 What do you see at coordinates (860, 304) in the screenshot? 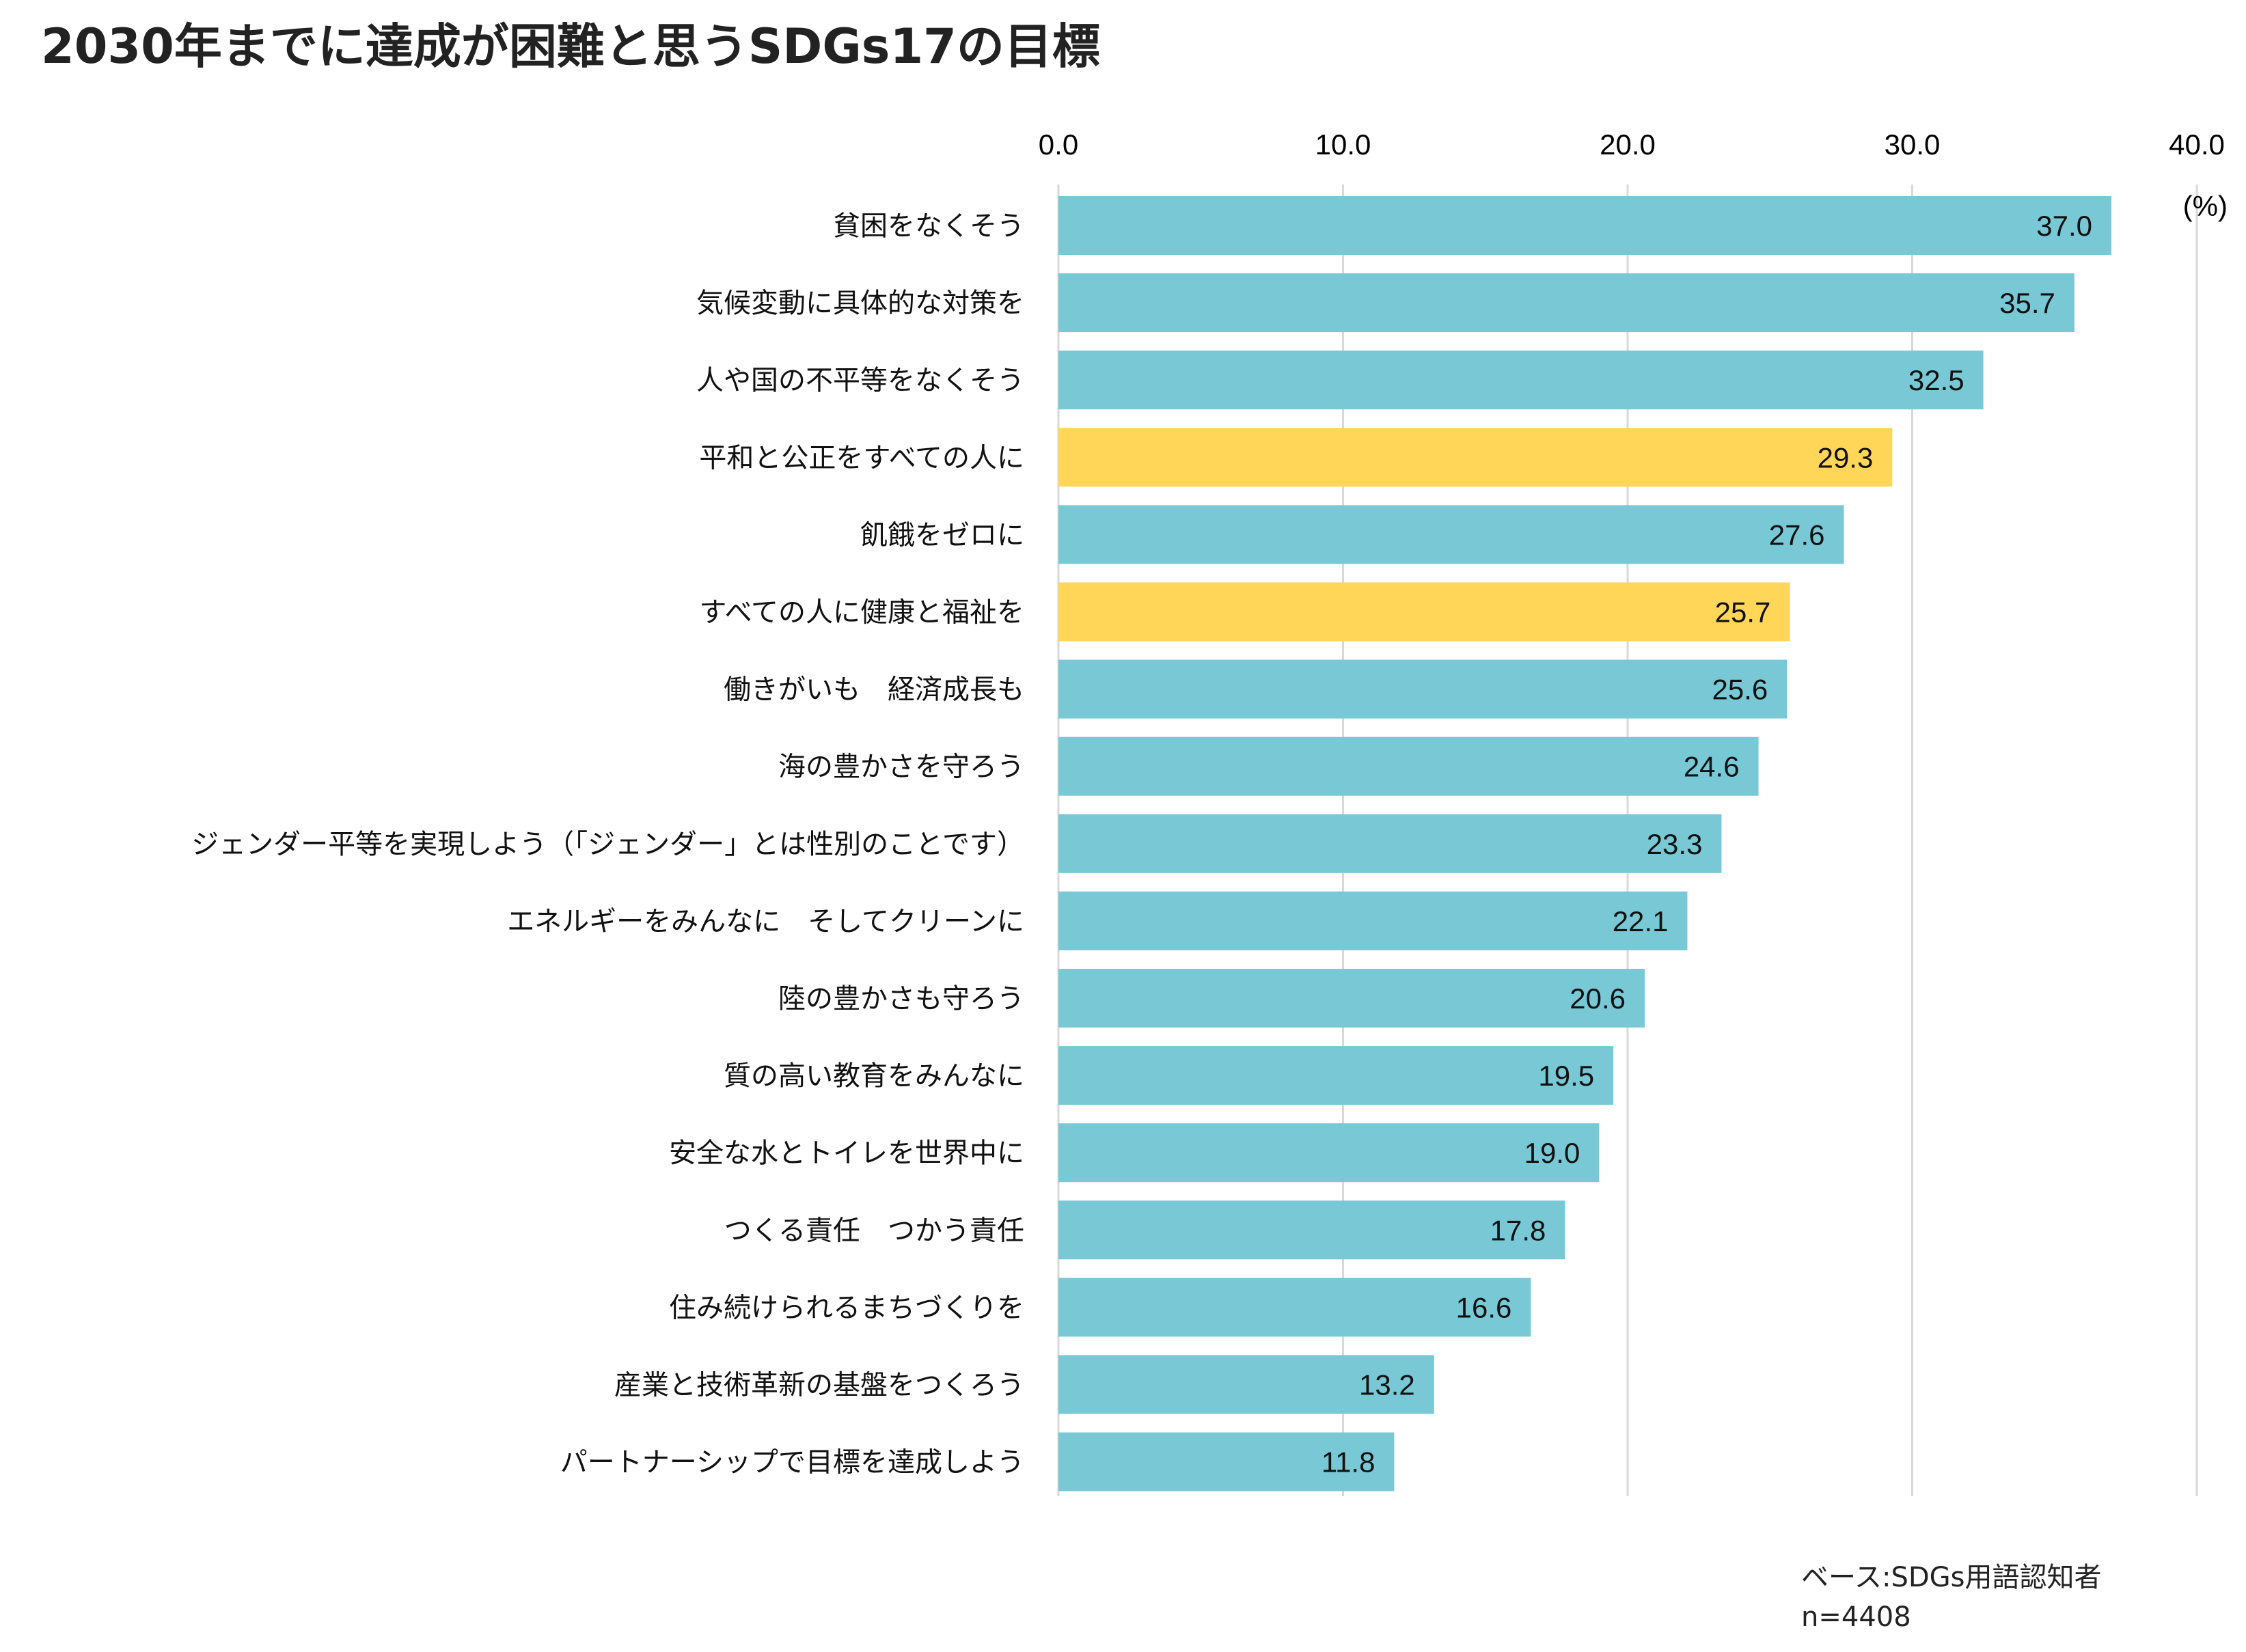
I see `category-label: 気候変動に具体的な対策を` at bounding box center [860, 304].